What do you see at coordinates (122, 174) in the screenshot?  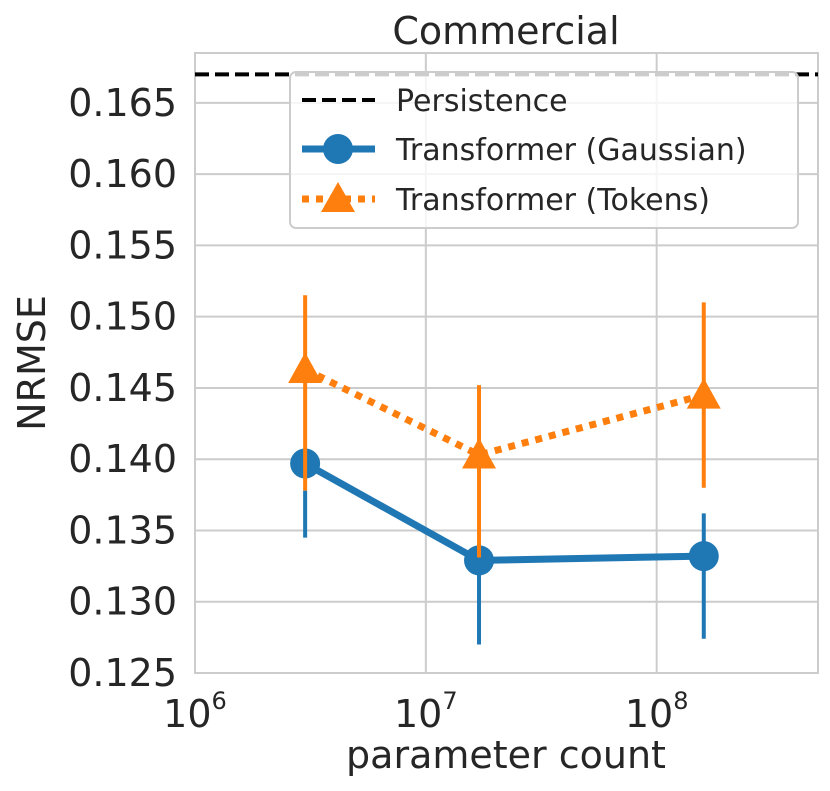 I see `y-tick-label-7: 0.160` at bounding box center [122, 174].